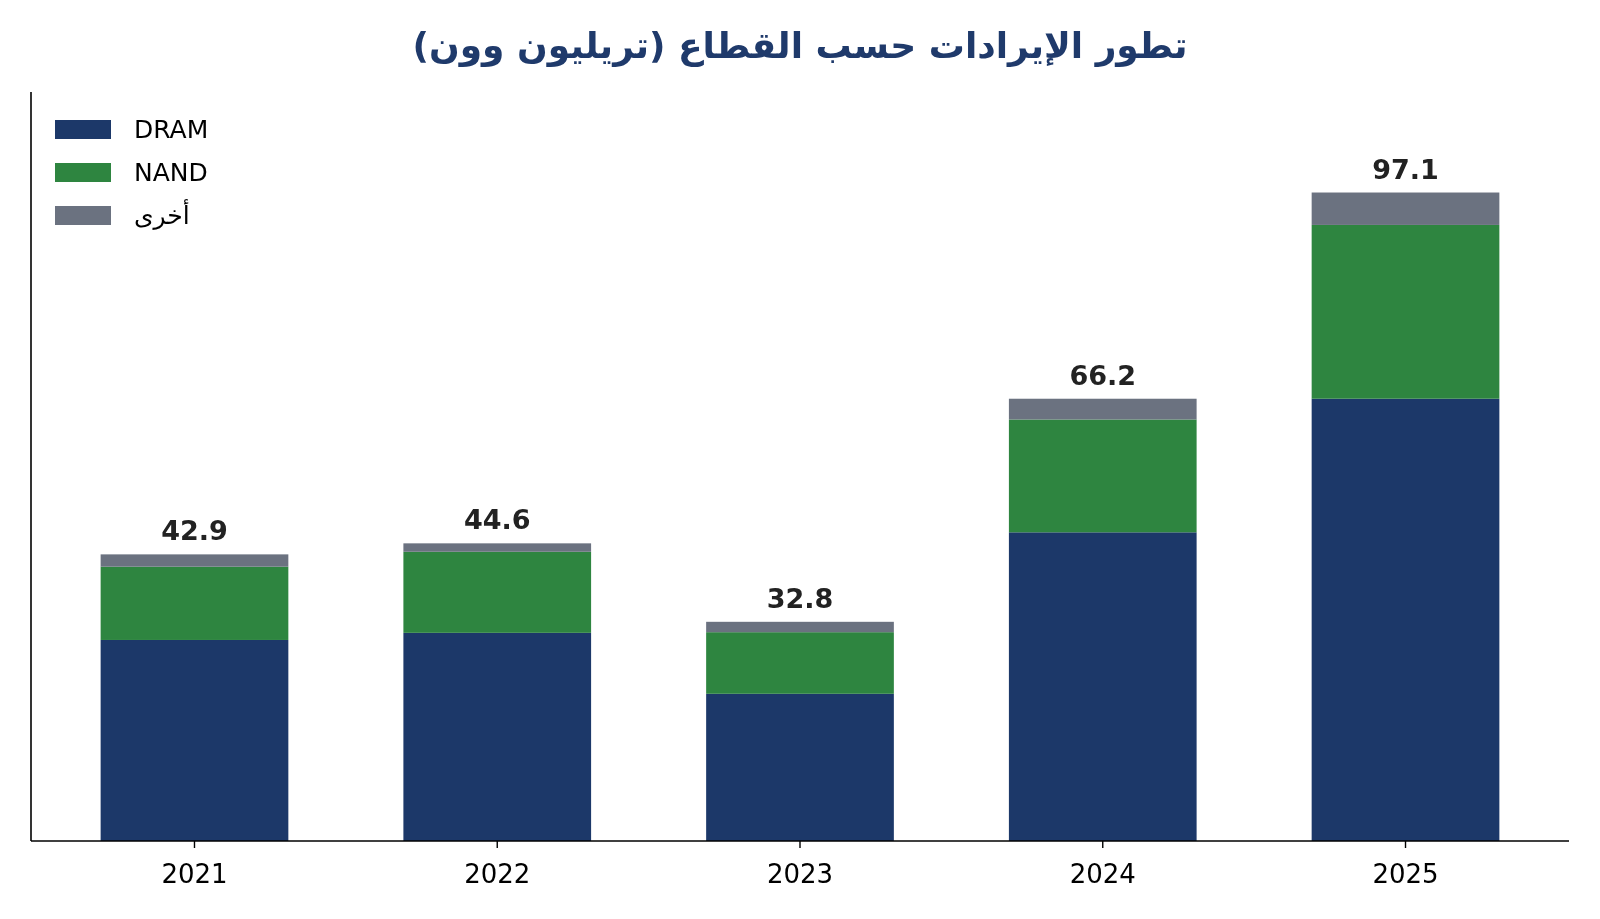 The width and height of the screenshot is (1600, 919). Describe the element at coordinates (171, 172) in the screenshot. I see `legend-label: NAND` at that location.